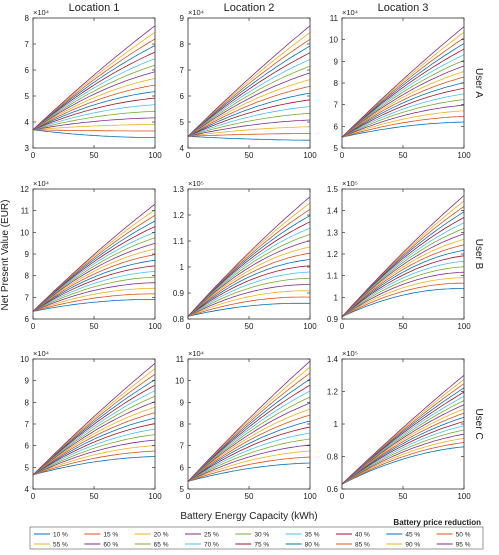  Describe the element at coordinates (261, 535) in the screenshot. I see `legend-label: 30 %` at that location.